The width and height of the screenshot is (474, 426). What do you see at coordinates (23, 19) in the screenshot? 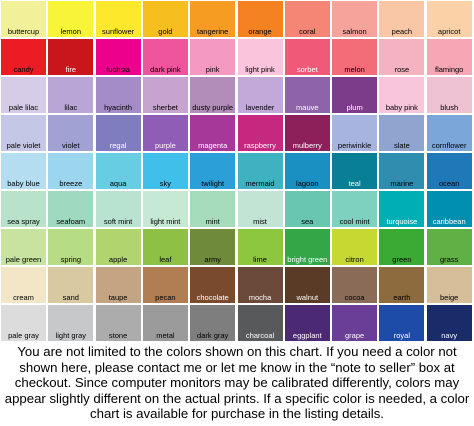
I see `color-swatch: buttercup` at bounding box center [23, 19].